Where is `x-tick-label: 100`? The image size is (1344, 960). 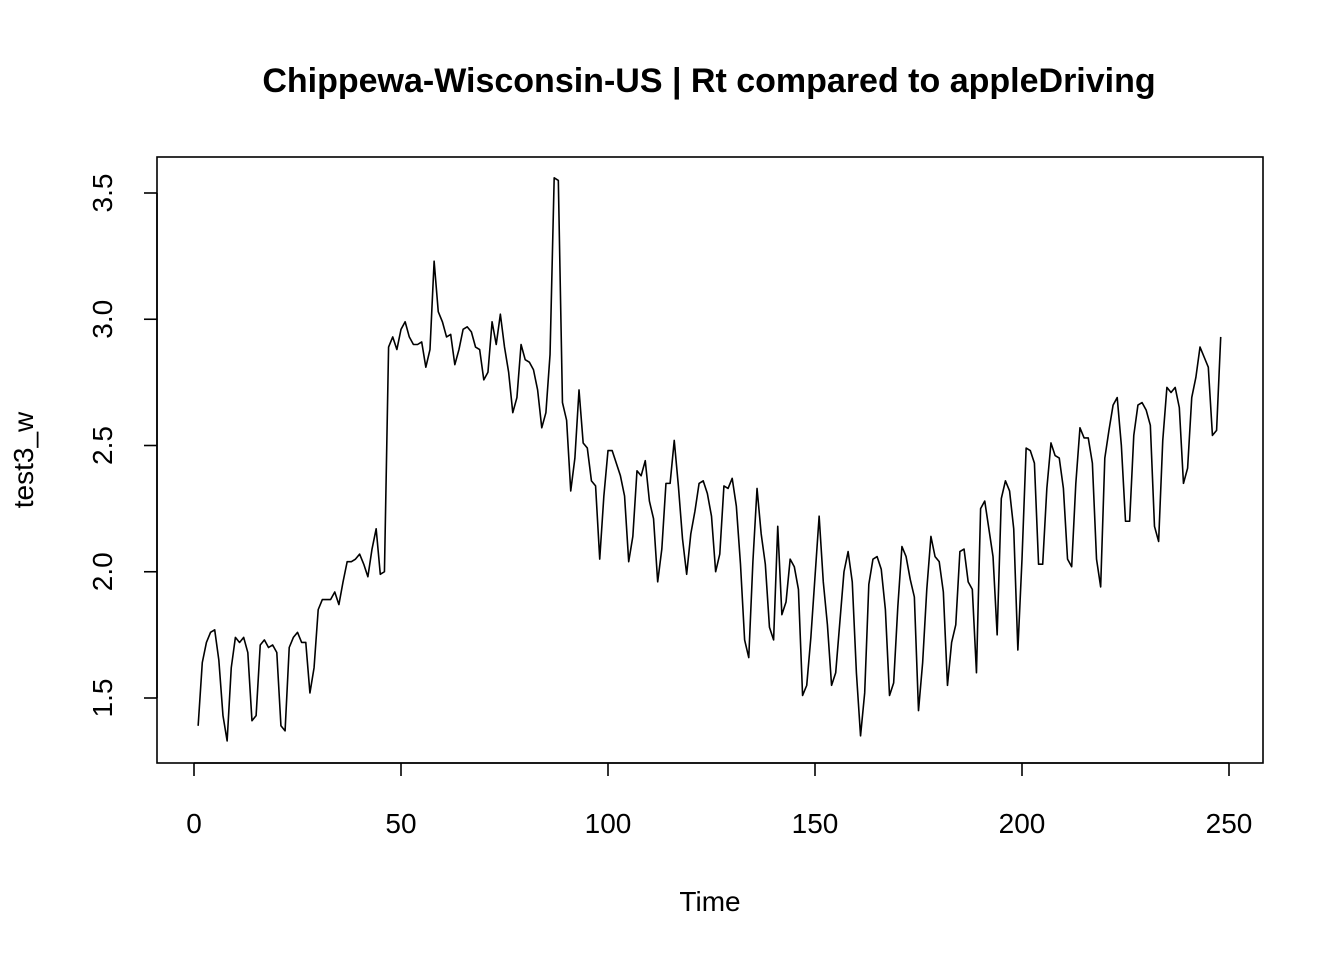 x-tick-label: 100 is located at coordinates (608, 823).